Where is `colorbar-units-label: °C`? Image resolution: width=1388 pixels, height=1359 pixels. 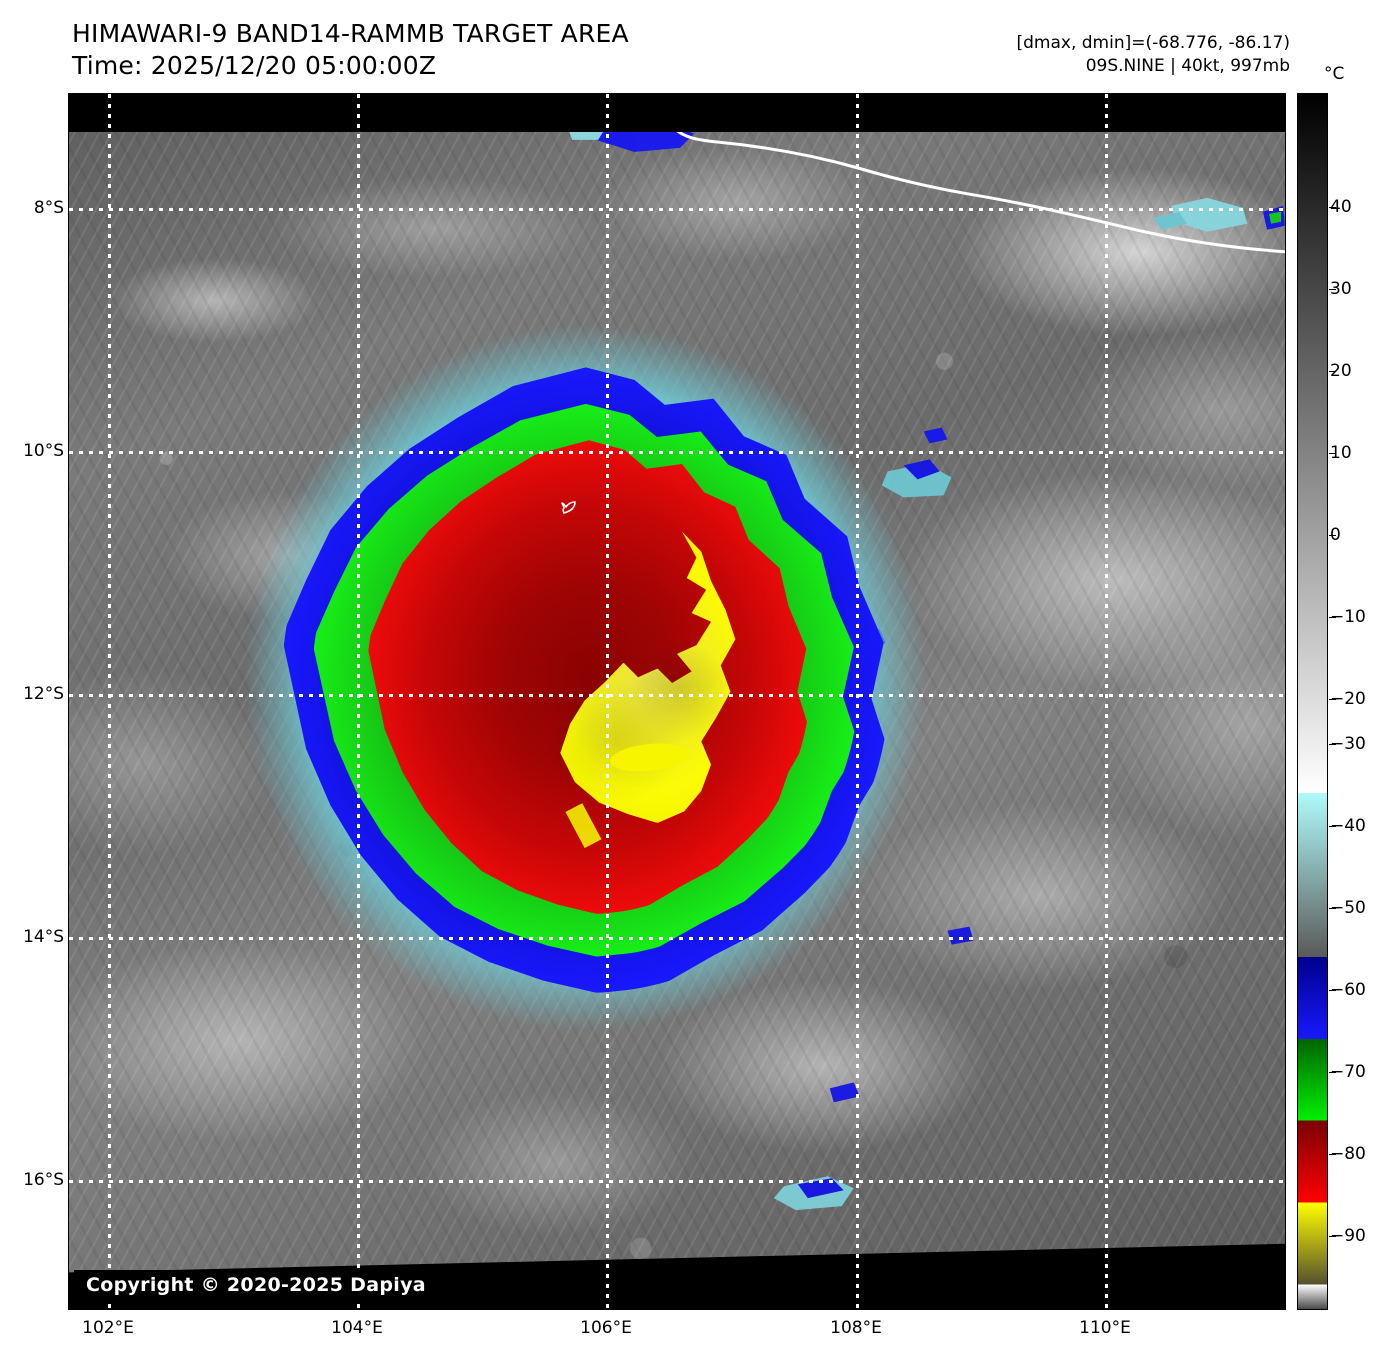
colorbar-units-label: °C is located at coordinates (1334, 74).